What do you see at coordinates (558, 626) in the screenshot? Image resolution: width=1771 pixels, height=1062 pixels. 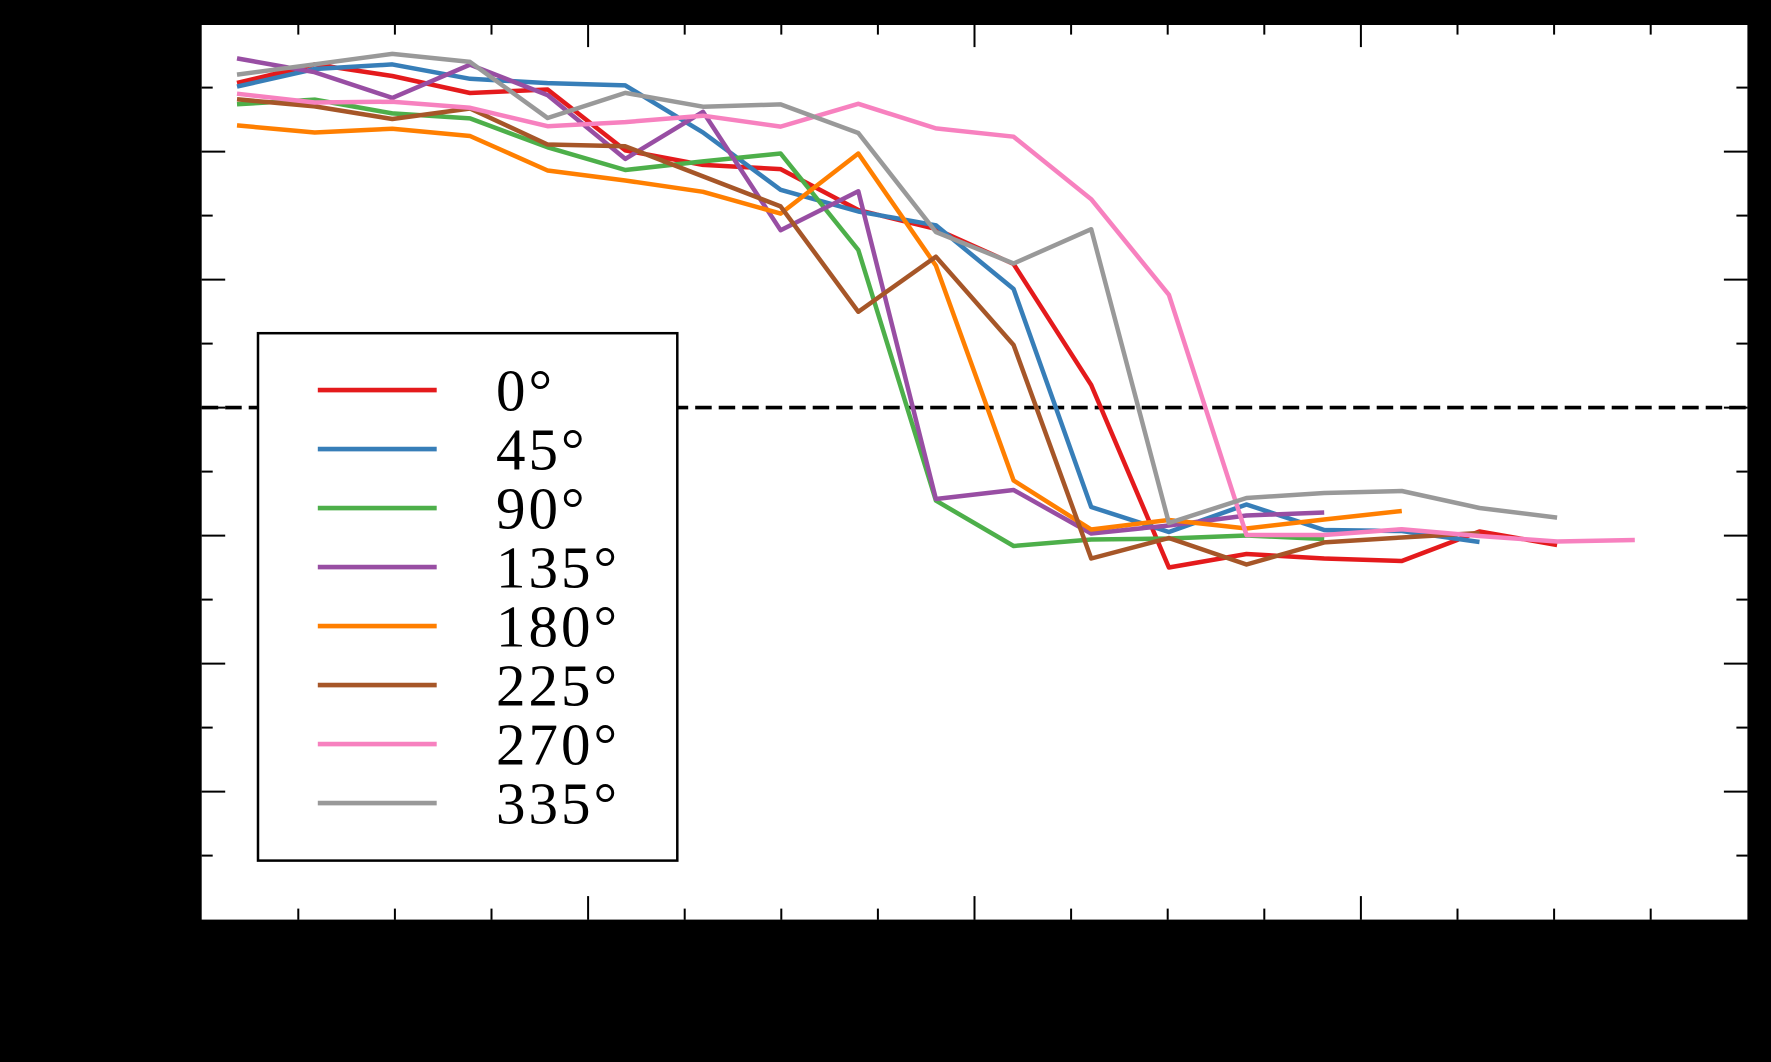 I see `svg-text: 180°` at bounding box center [558, 626].